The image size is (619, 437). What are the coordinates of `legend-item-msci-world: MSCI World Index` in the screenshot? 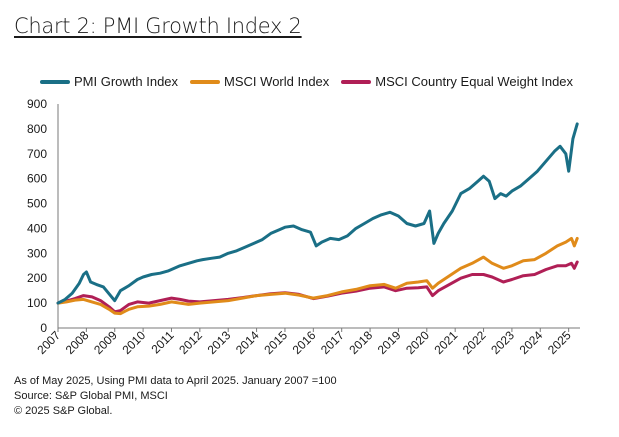 It's located at (259, 81).